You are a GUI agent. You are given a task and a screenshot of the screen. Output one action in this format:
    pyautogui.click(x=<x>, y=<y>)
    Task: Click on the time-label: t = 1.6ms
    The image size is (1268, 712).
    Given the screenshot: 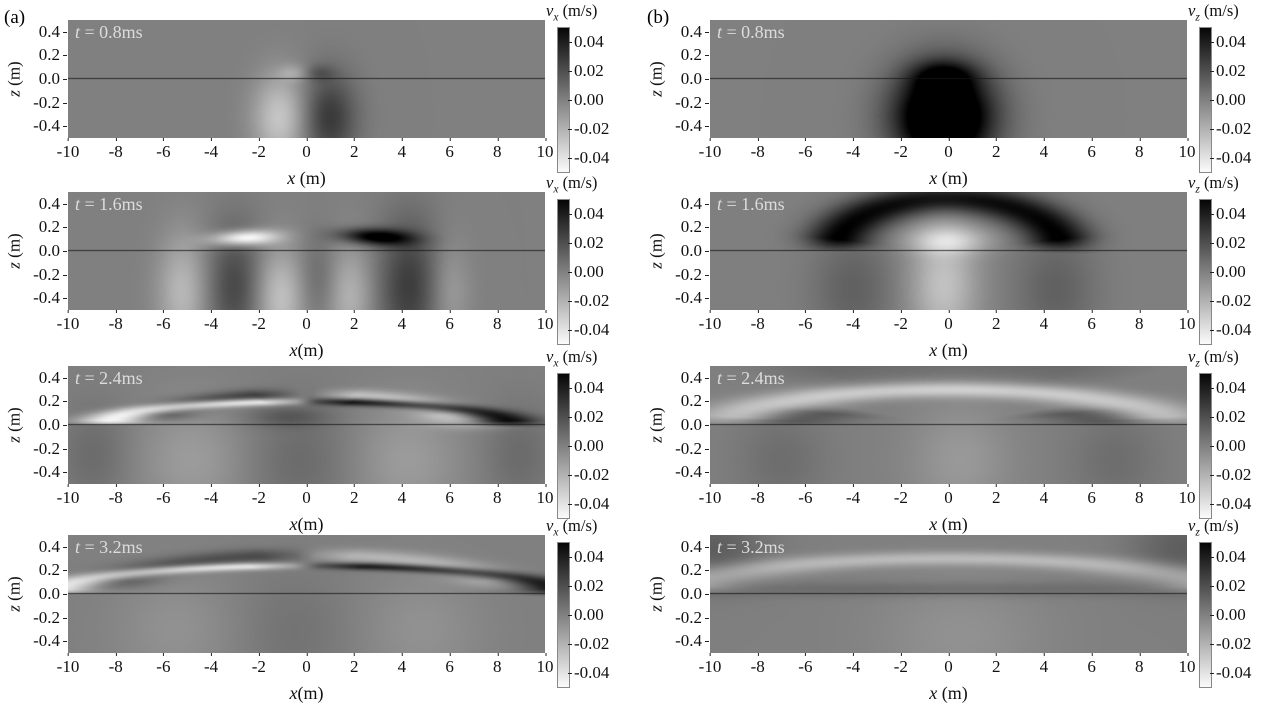 What is the action you would take?
    pyautogui.click(x=109, y=204)
    